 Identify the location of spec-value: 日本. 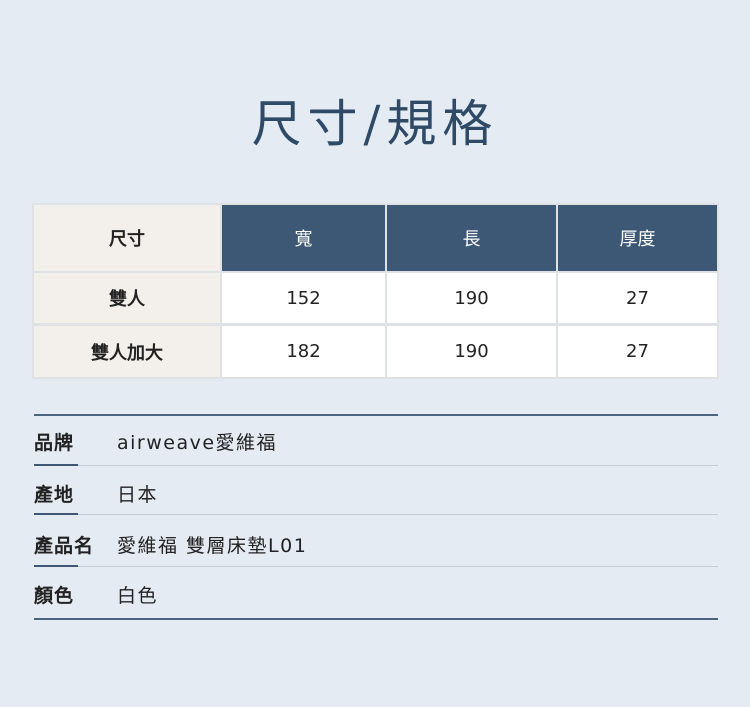
(138, 495).